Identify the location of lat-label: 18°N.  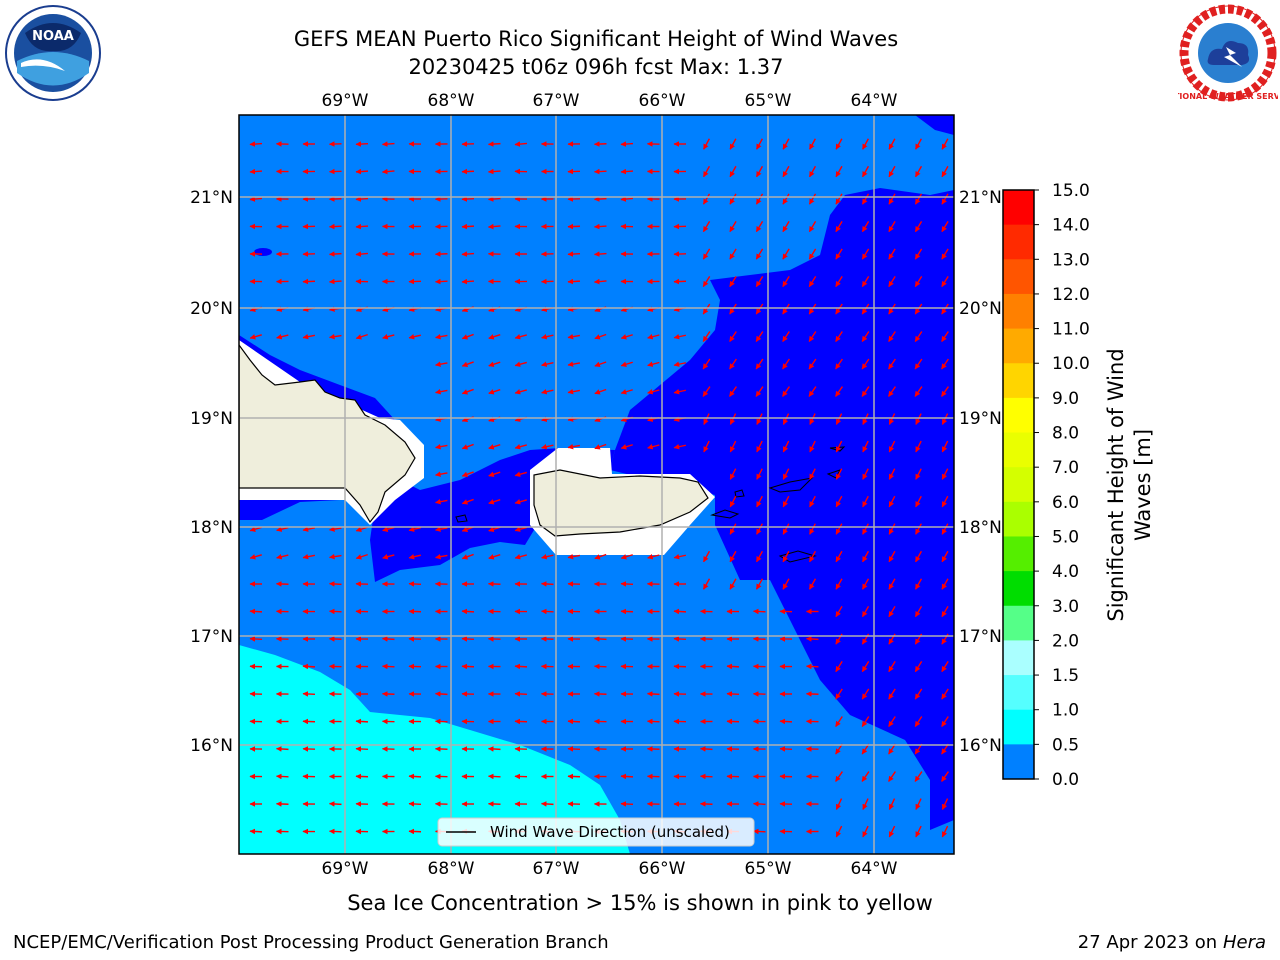
(980, 528).